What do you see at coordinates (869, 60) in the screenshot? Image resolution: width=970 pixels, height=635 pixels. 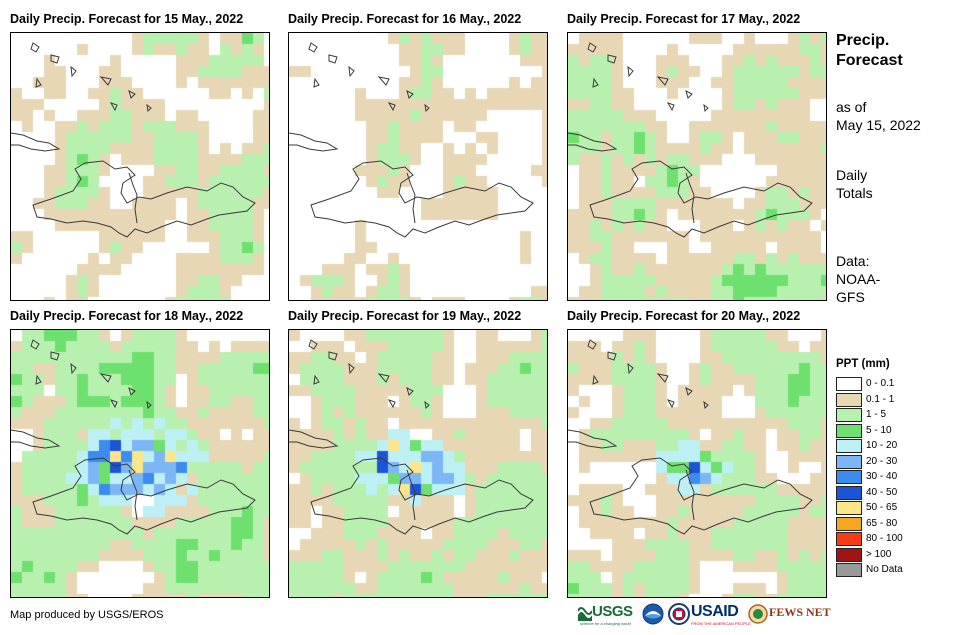 I see `sidebar-title-line2: Forecast` at bounding box center [869, 60].